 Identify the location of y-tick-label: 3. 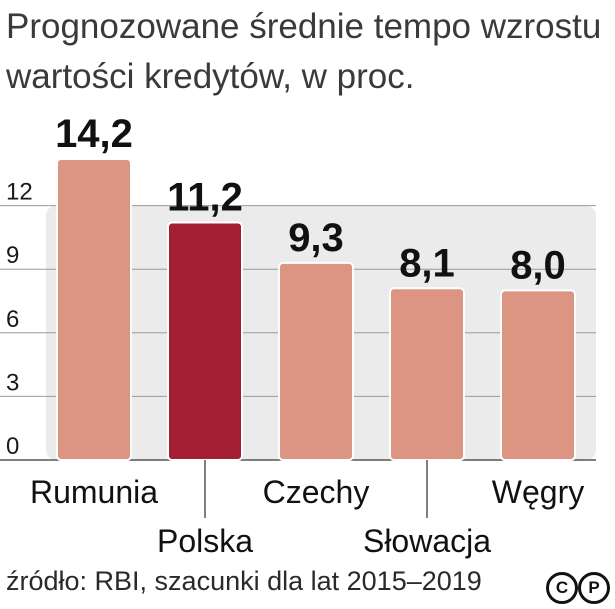
(12, 382).